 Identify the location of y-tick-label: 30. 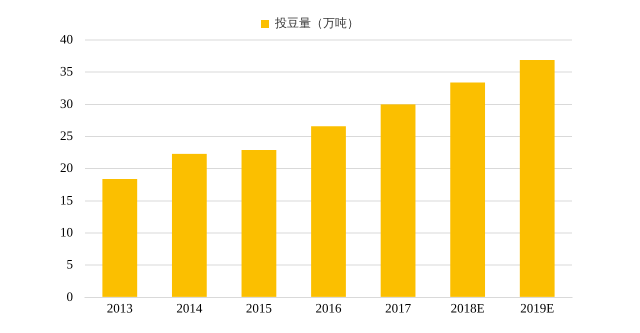
(66, 103).